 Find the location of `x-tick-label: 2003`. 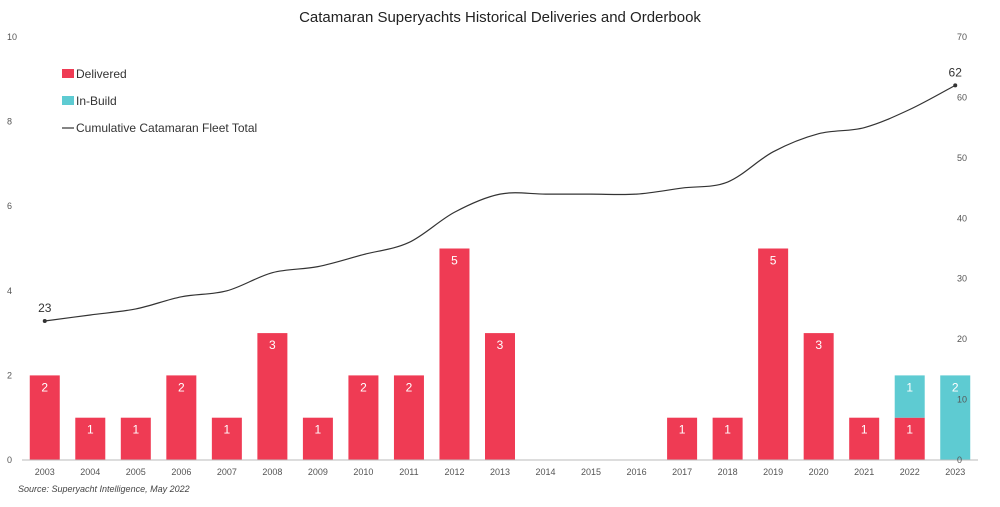

x-tick-label: 2003 is located at coordinates (45, 472).